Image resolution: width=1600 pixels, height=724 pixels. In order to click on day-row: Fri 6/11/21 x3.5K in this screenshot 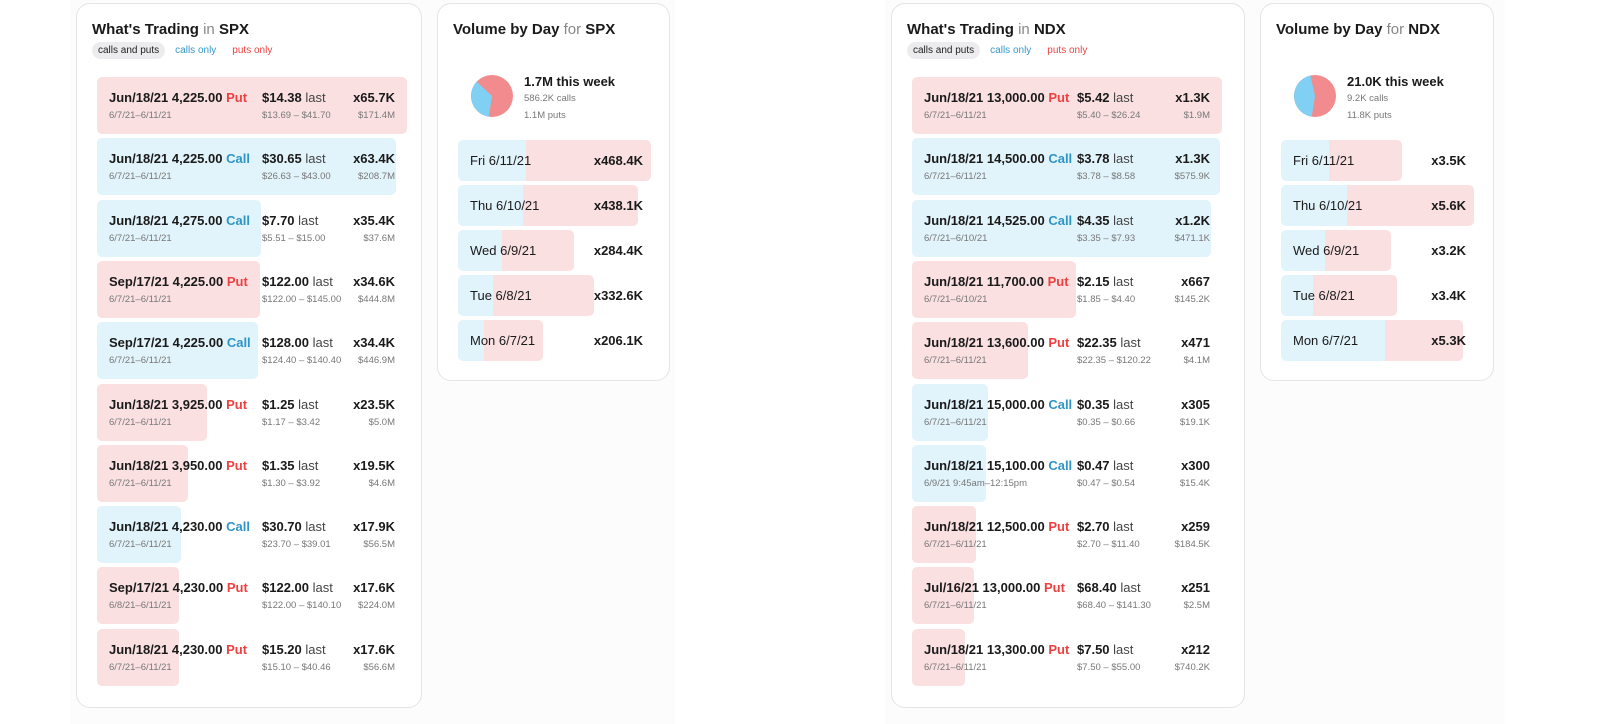, I will do `click(1373, 160)`.